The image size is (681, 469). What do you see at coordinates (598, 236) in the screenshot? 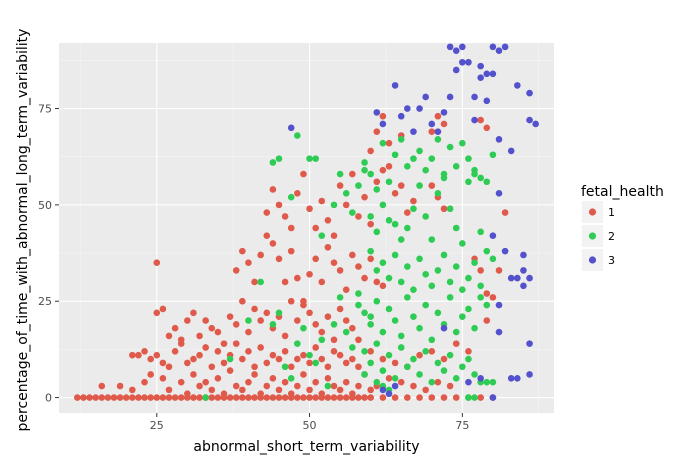
I see `legend-items: 1 2 3` at bounding box center [598, 236].